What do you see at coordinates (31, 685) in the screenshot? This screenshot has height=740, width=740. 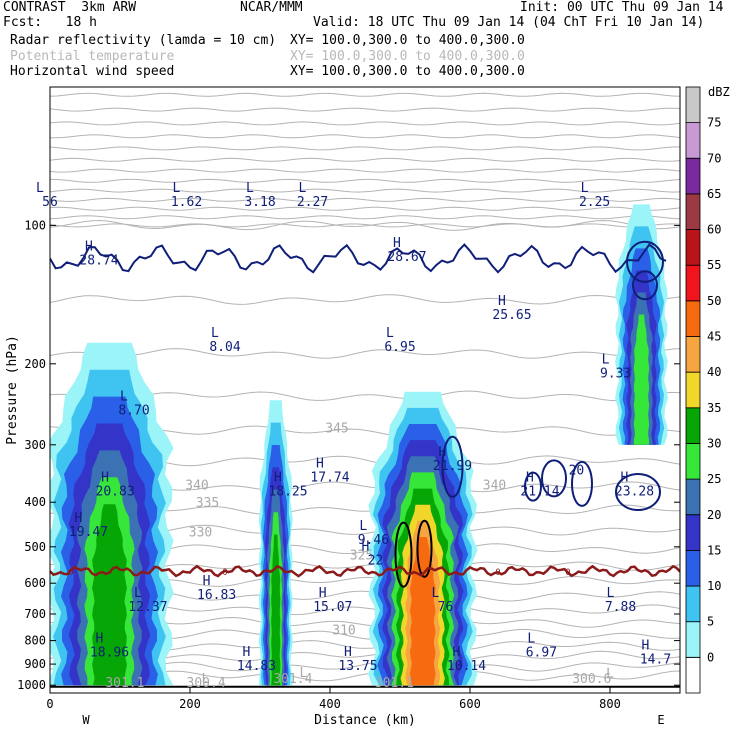 I see `y-tick-label: 1000` at bounding box center [31, 685].